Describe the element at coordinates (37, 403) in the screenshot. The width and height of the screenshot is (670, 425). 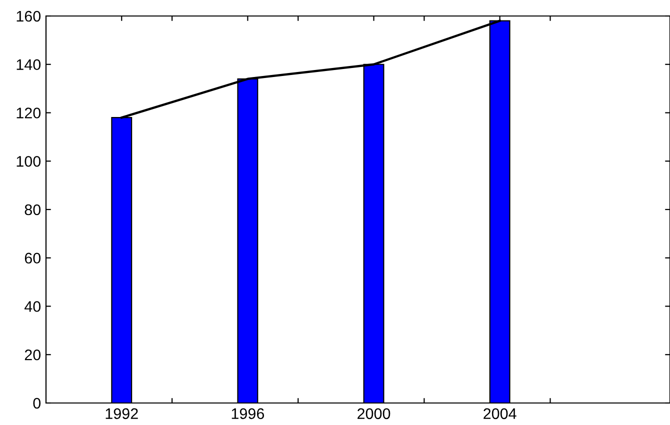
I see `y-tick-label: 0` at that location.